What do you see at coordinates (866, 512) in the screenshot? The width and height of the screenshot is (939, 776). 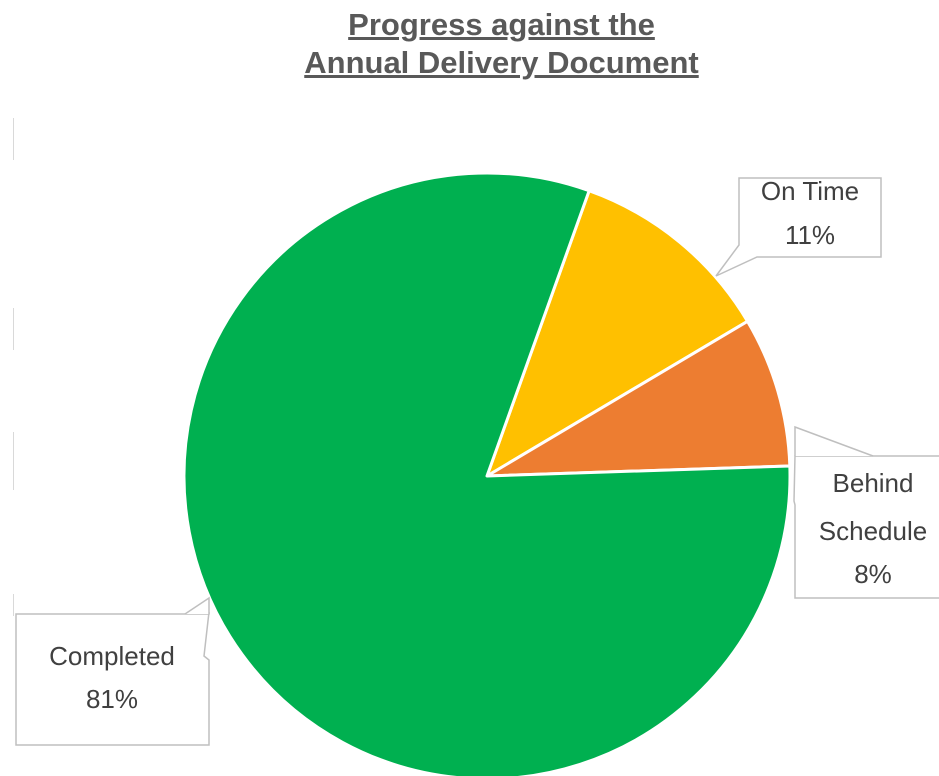 I see `label-behind-schedule: Behind Schedule 8%` at bounding box center [866, 512].